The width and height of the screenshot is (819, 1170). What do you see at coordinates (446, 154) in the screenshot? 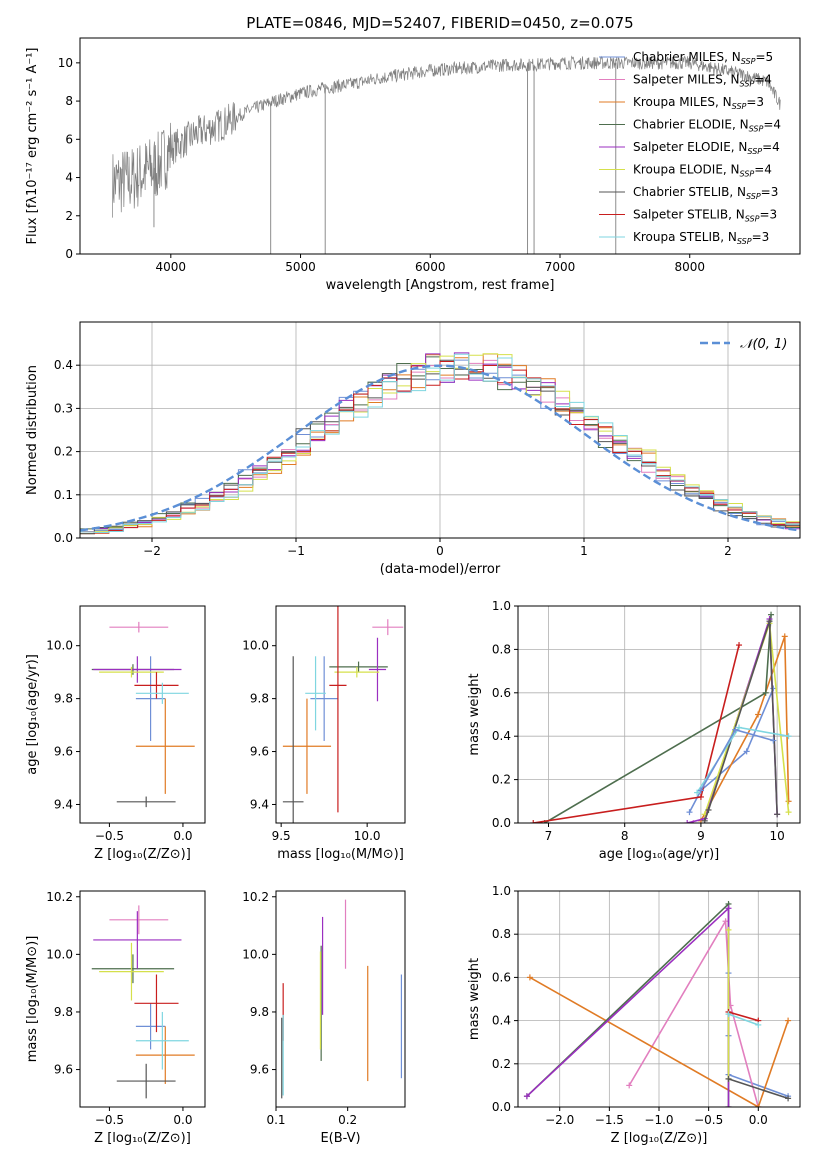
I see `plot-area-spectrum` at bounding box center [446, 154].